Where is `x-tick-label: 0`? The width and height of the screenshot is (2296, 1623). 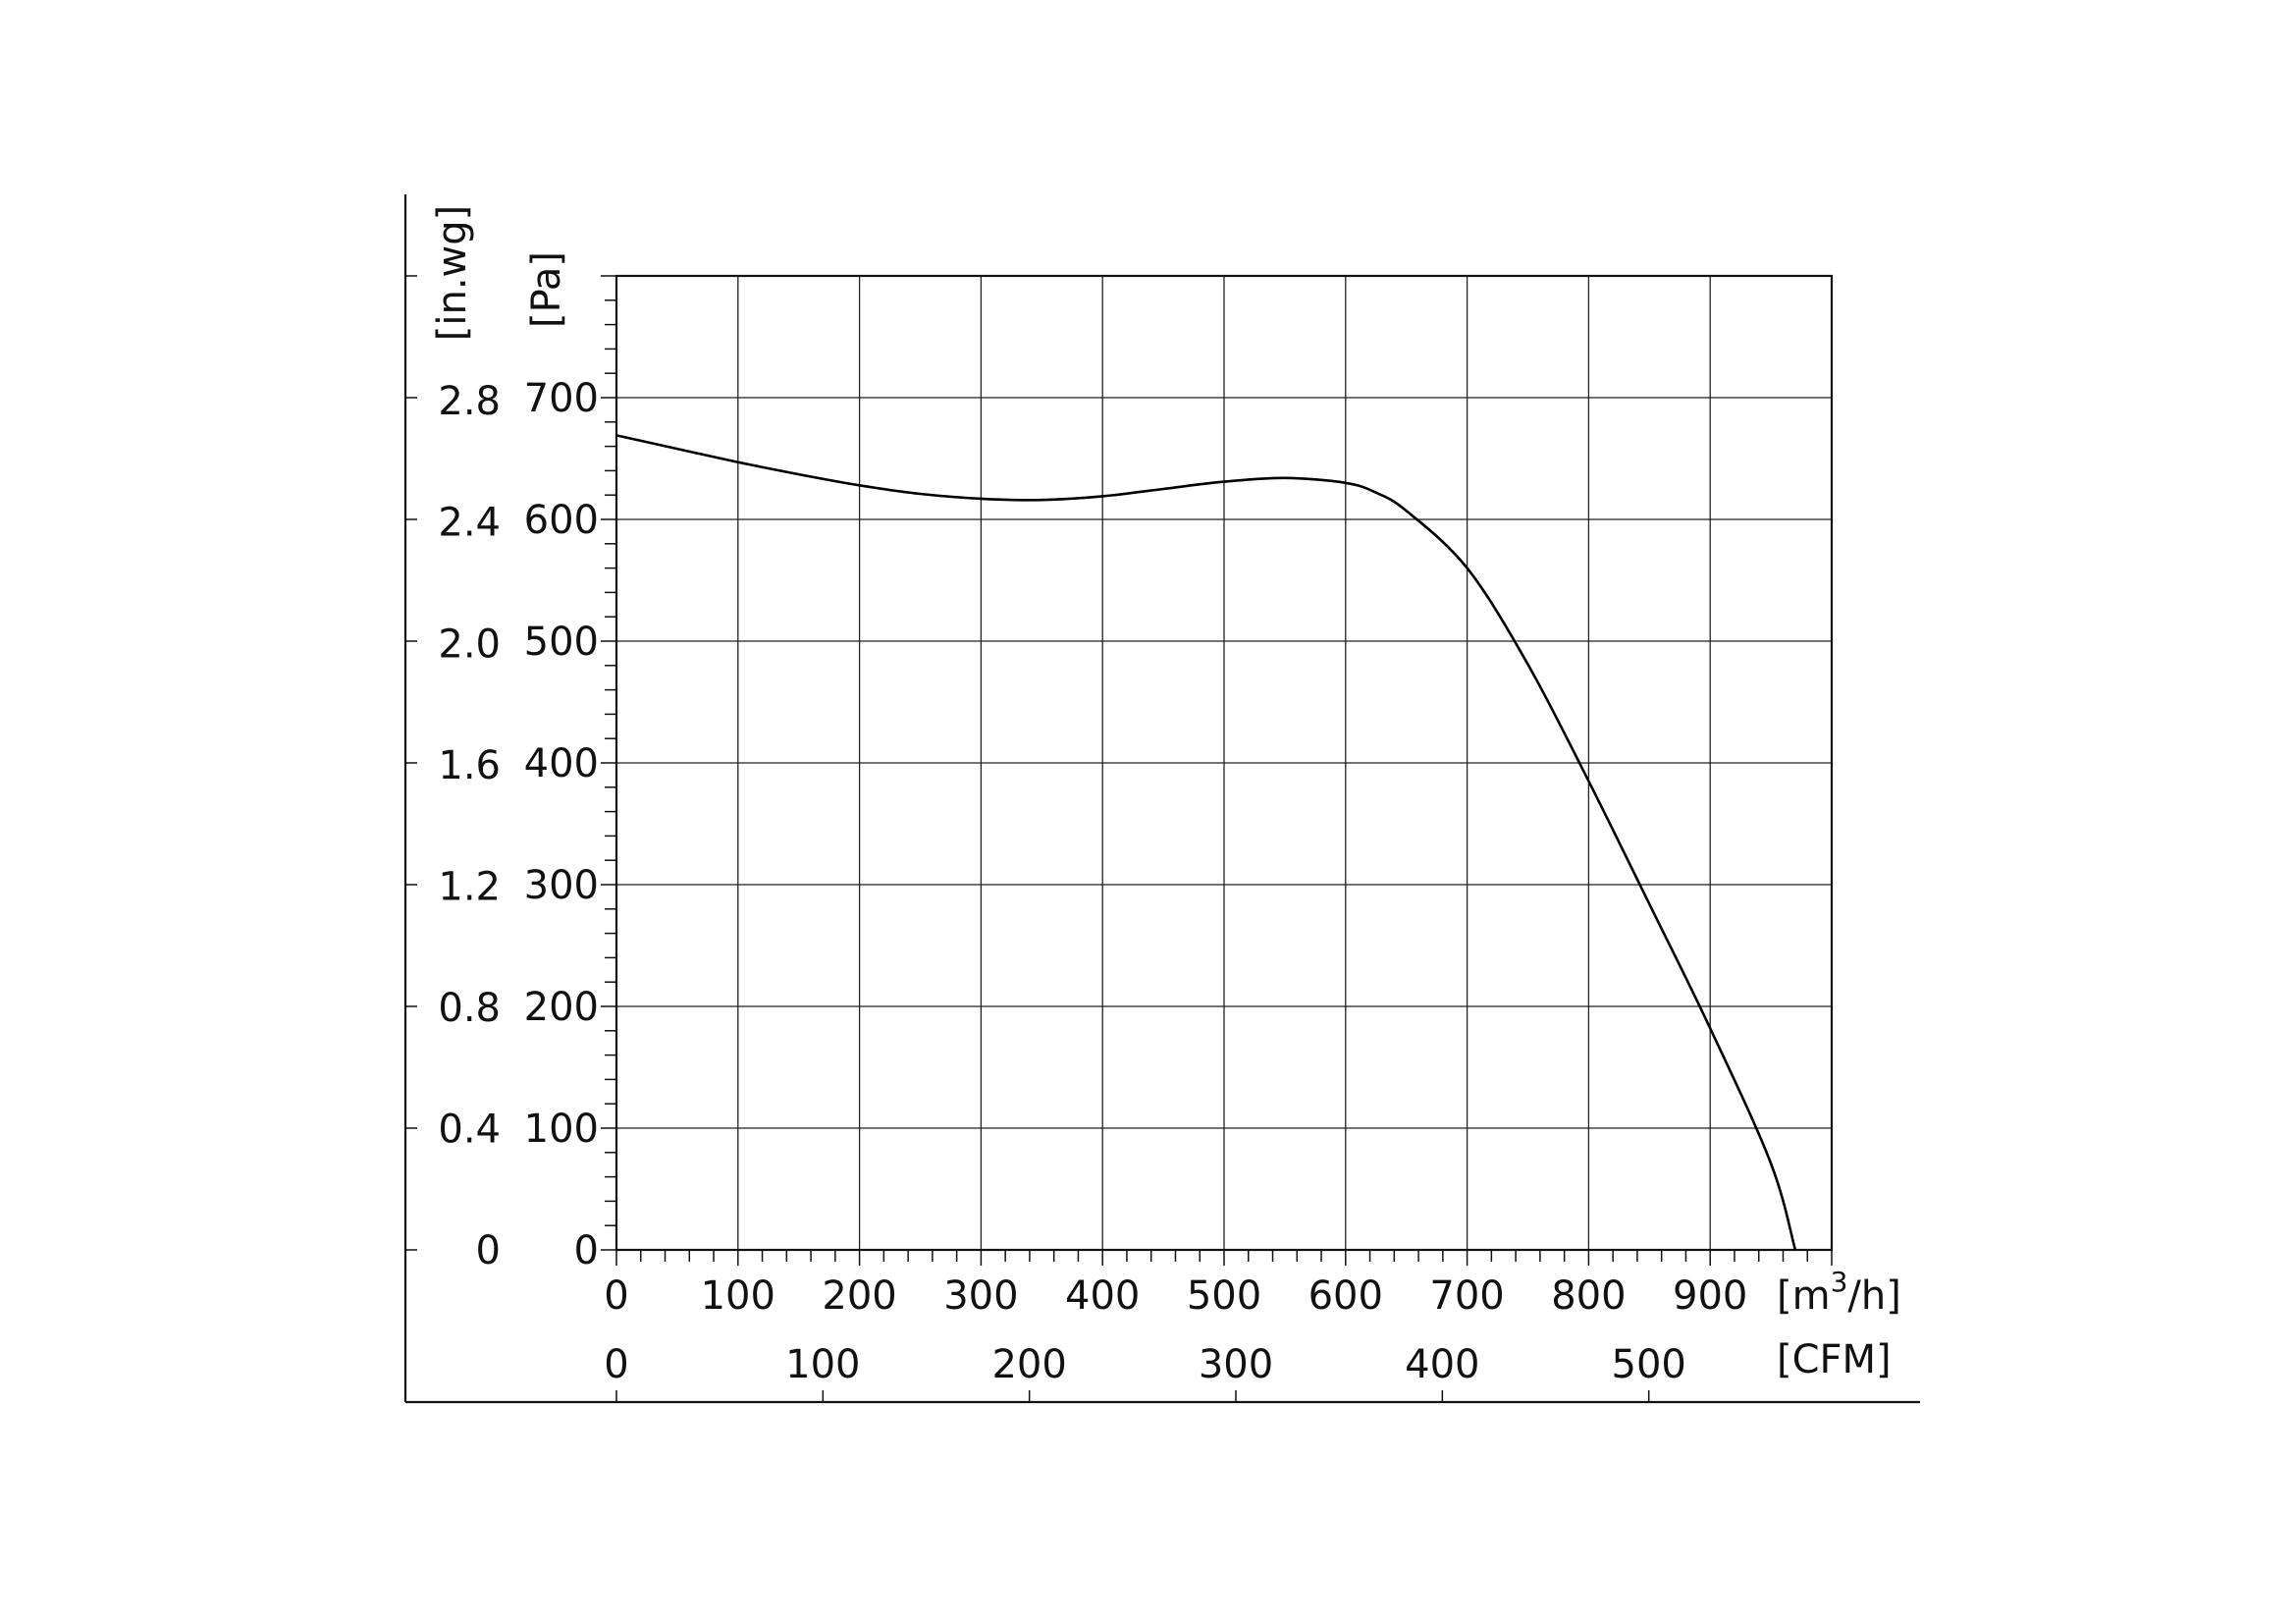 x-tick-label: 0 is located at coordinates (616, 1296).